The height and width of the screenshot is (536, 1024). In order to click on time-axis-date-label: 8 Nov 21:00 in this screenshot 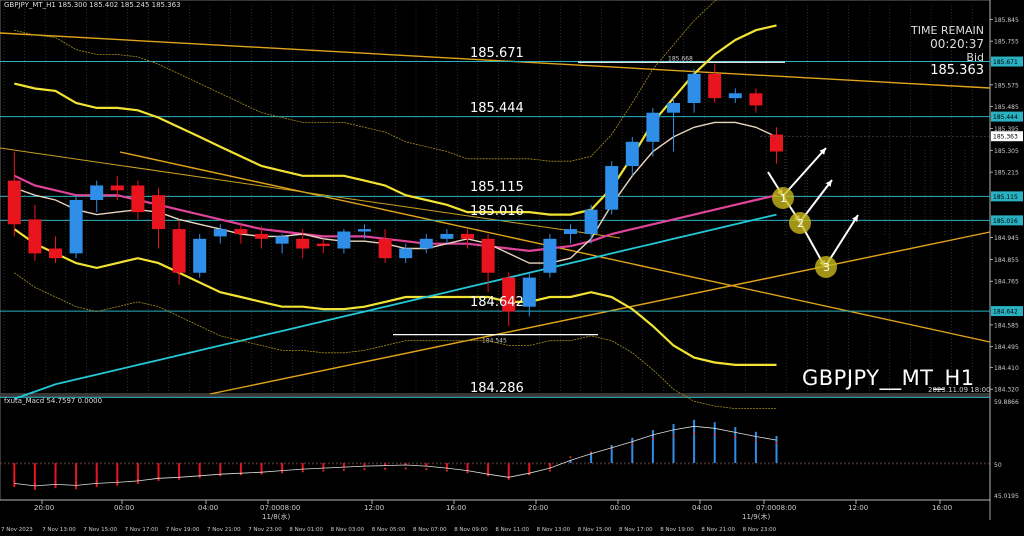, I will do `click(718, 530)`.